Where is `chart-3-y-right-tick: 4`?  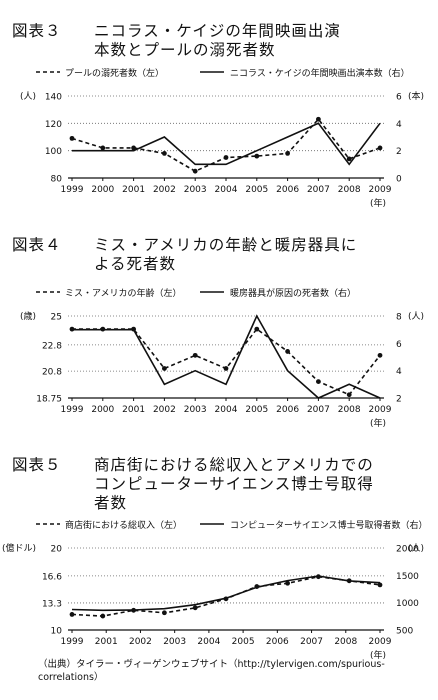
chart-3-y-right-tick: 4 is located at coordinates (399, 125).